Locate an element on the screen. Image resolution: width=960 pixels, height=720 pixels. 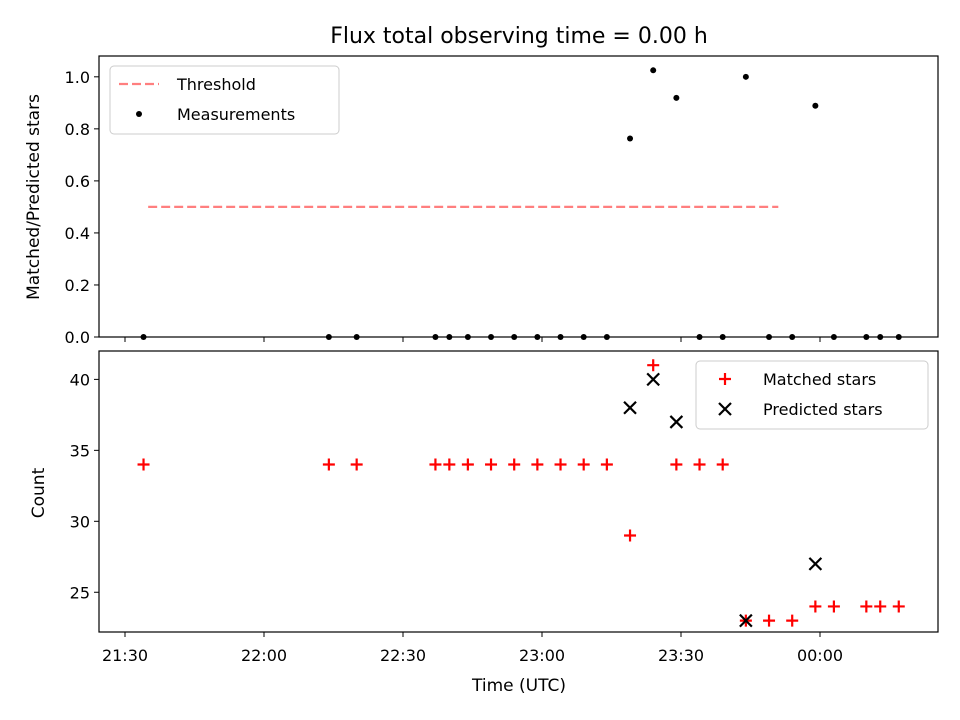
x-axis-label: Time (UTC) is located at coordinates (518, 686).